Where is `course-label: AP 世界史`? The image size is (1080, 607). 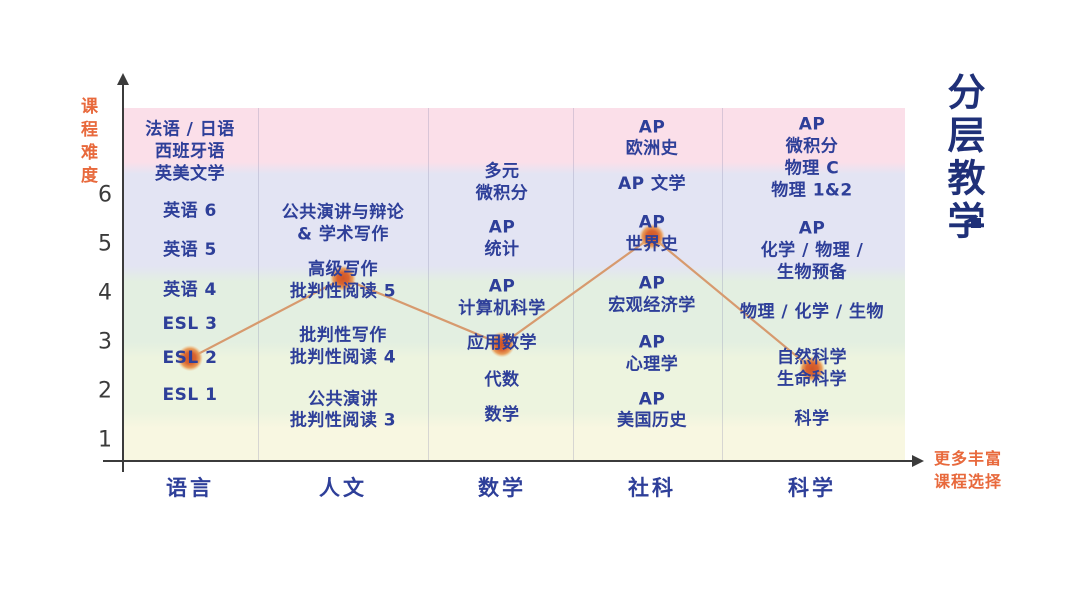 course-label: AP 世界史 is located at coordinates (652, 233).